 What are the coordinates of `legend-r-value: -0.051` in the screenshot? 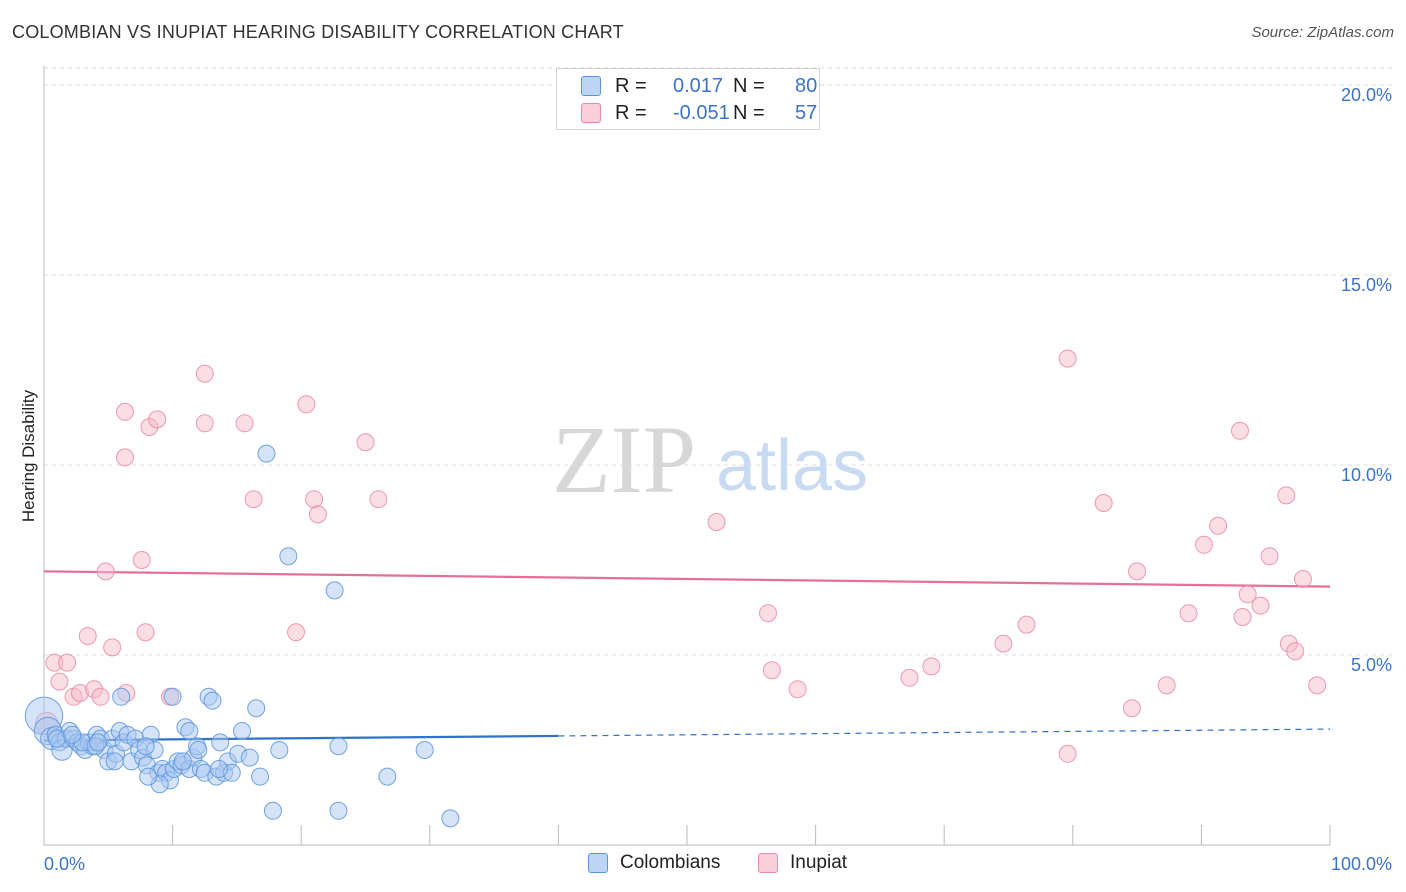 It's located at (701, 113).